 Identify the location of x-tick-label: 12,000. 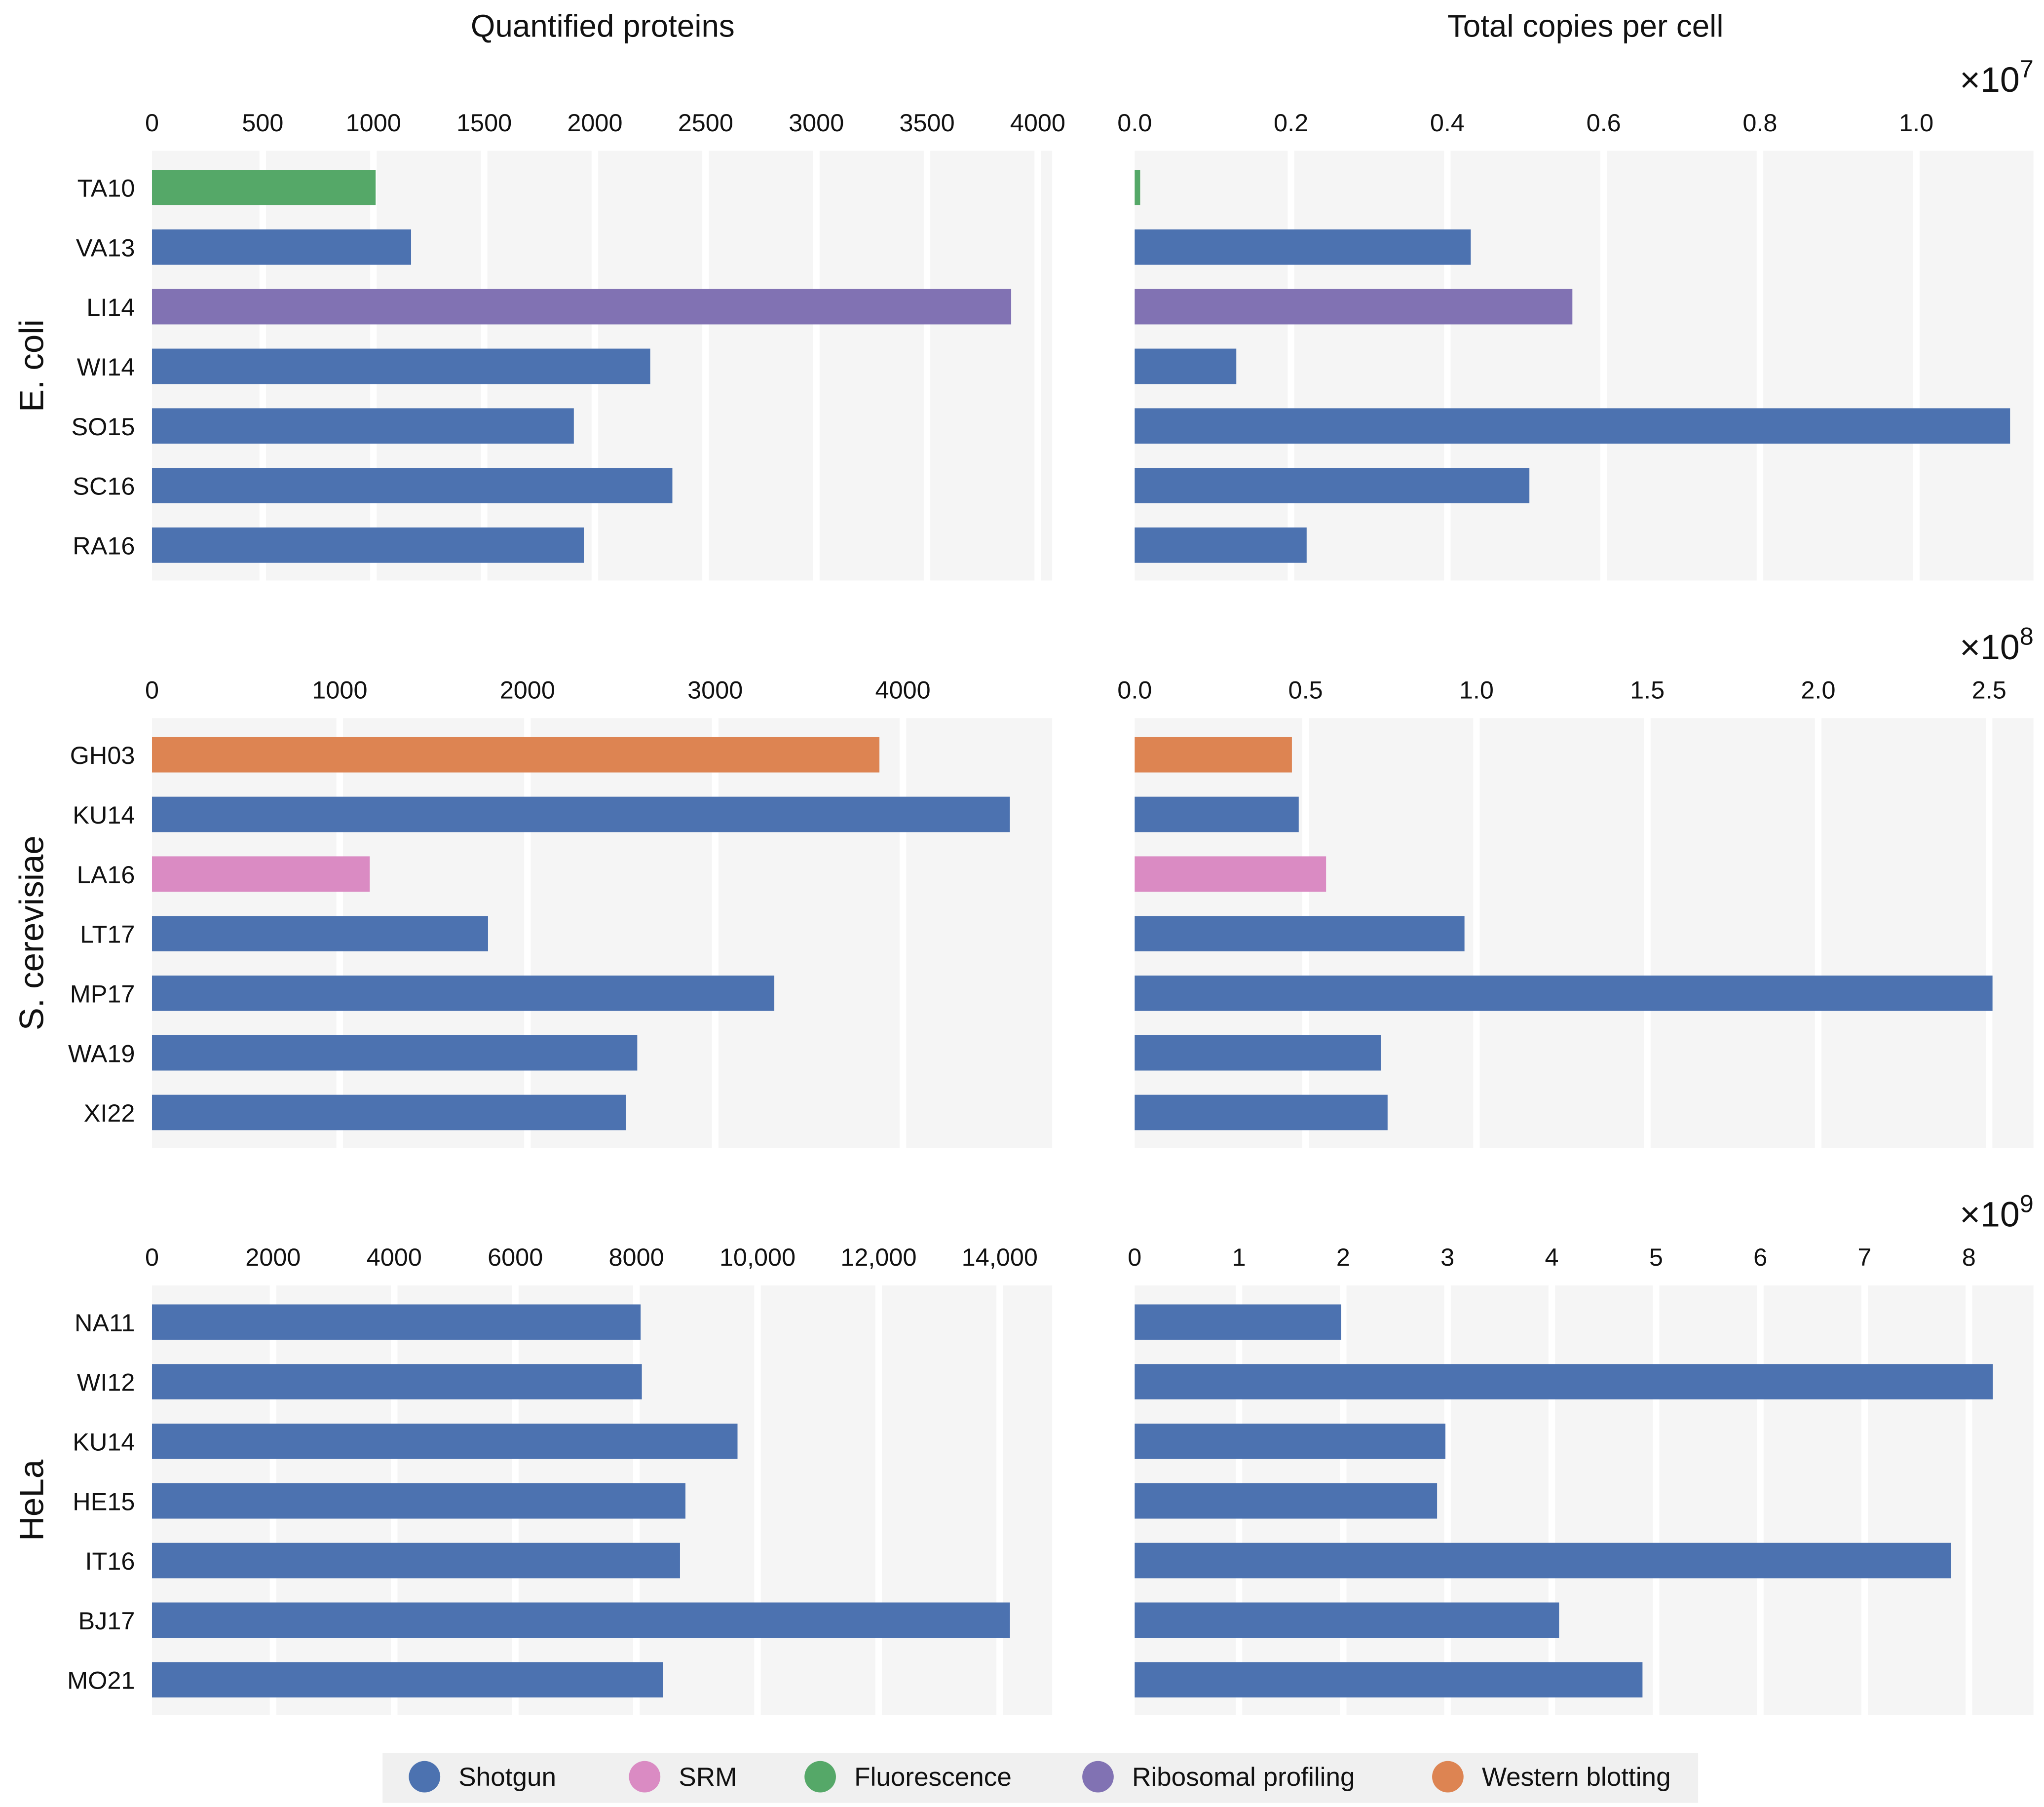
(878, 1257).